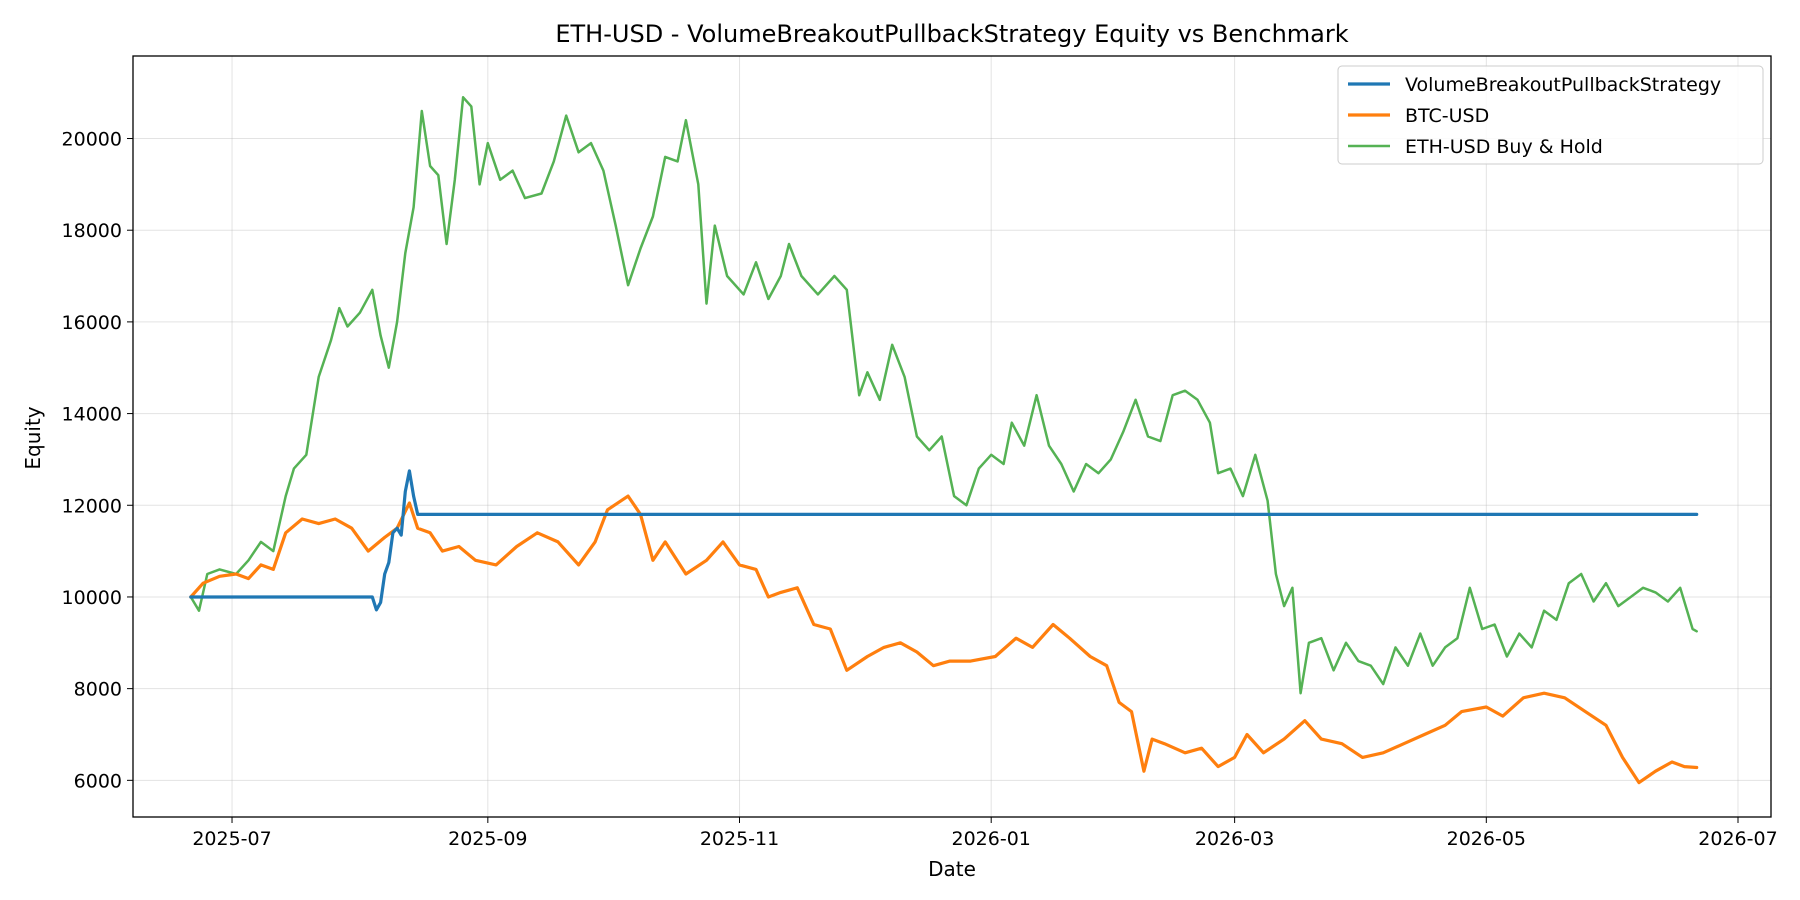  Describe the element at coordinates (92, 323) in the screenshot. I see `y-tick-label: 16000` at that location.